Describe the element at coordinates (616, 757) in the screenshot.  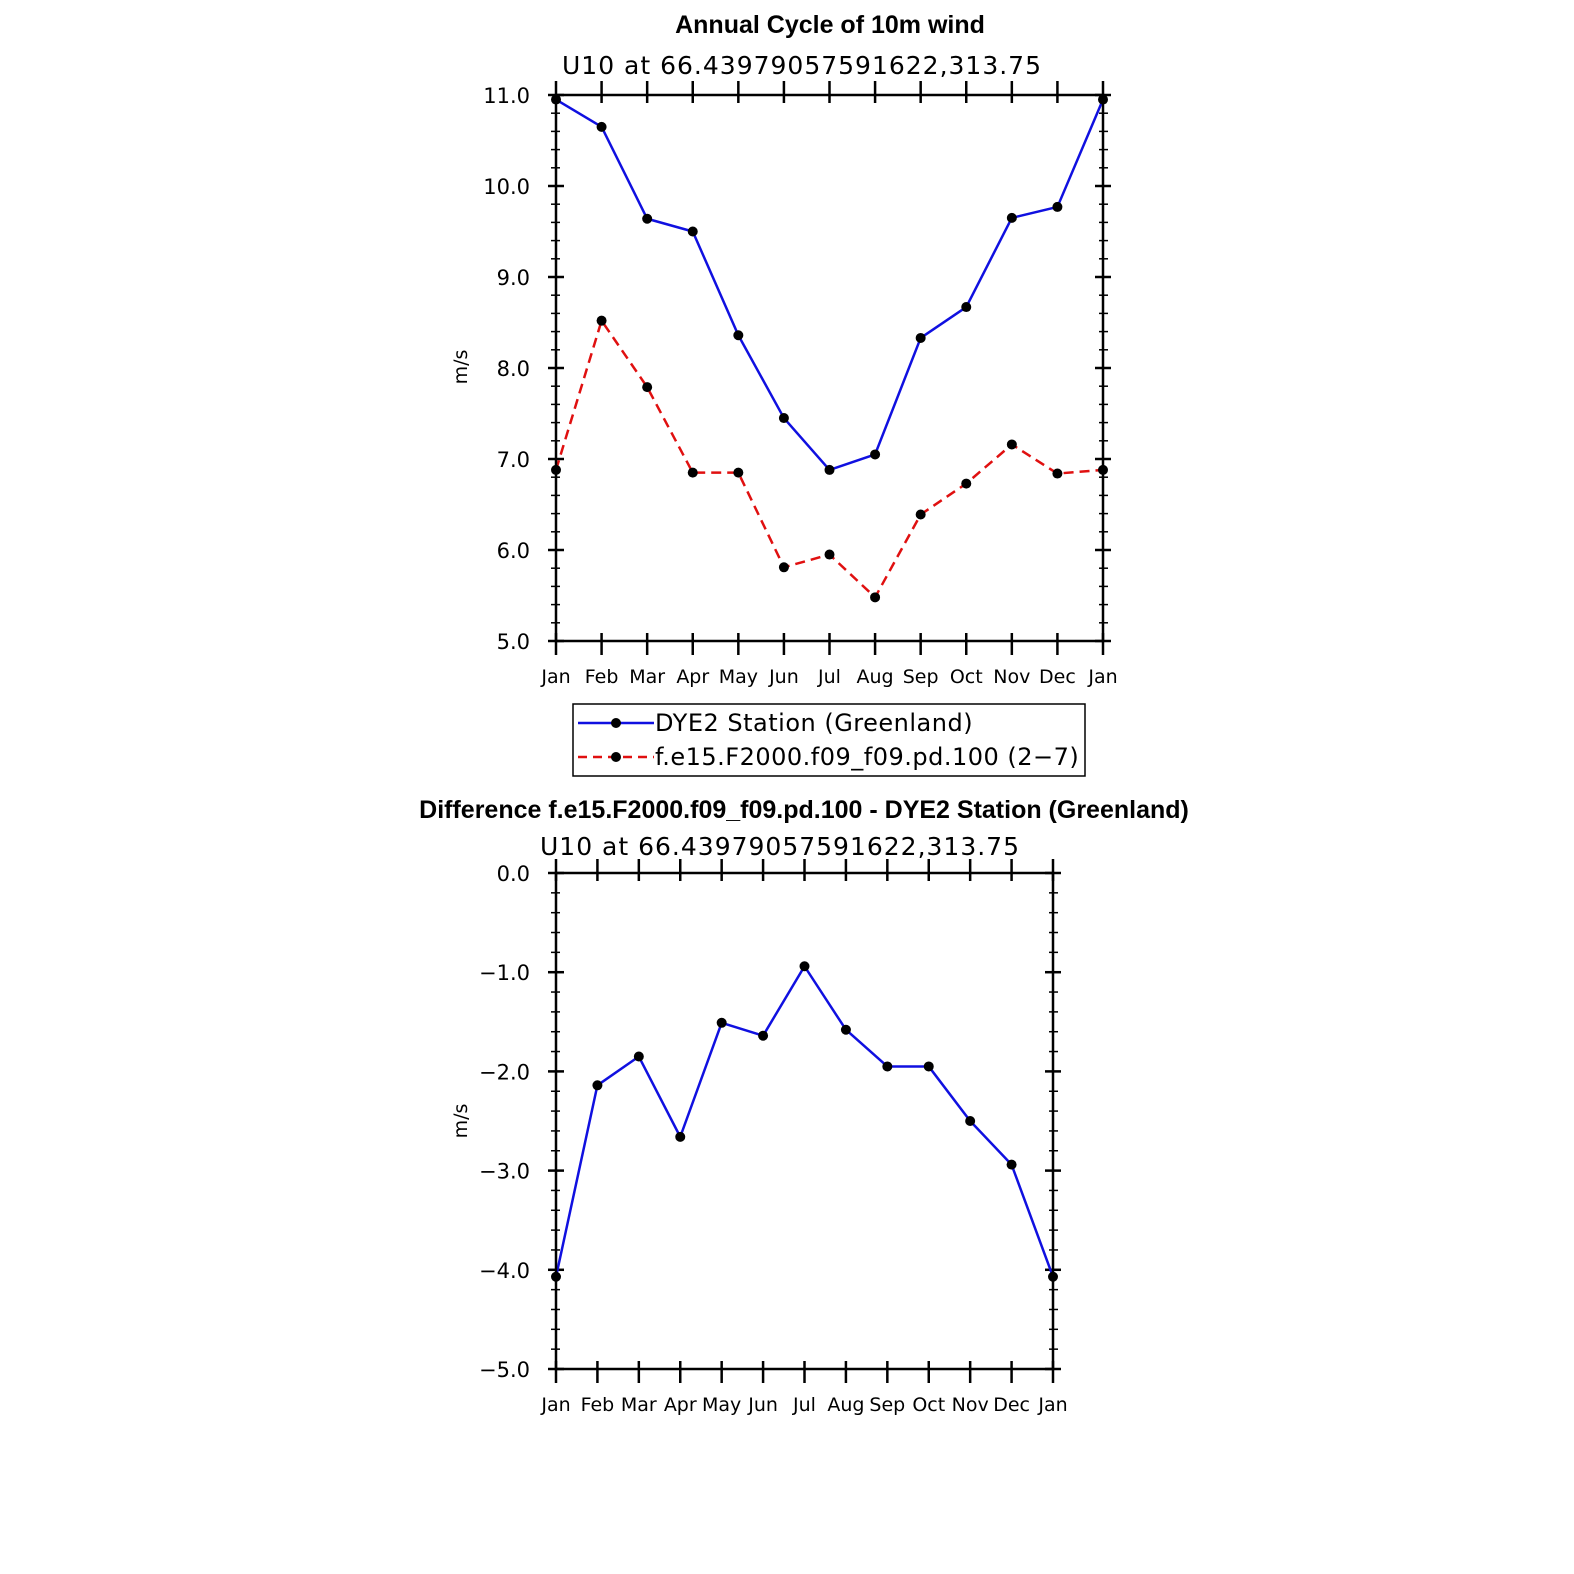
I see `legend-marker-model` at that location.